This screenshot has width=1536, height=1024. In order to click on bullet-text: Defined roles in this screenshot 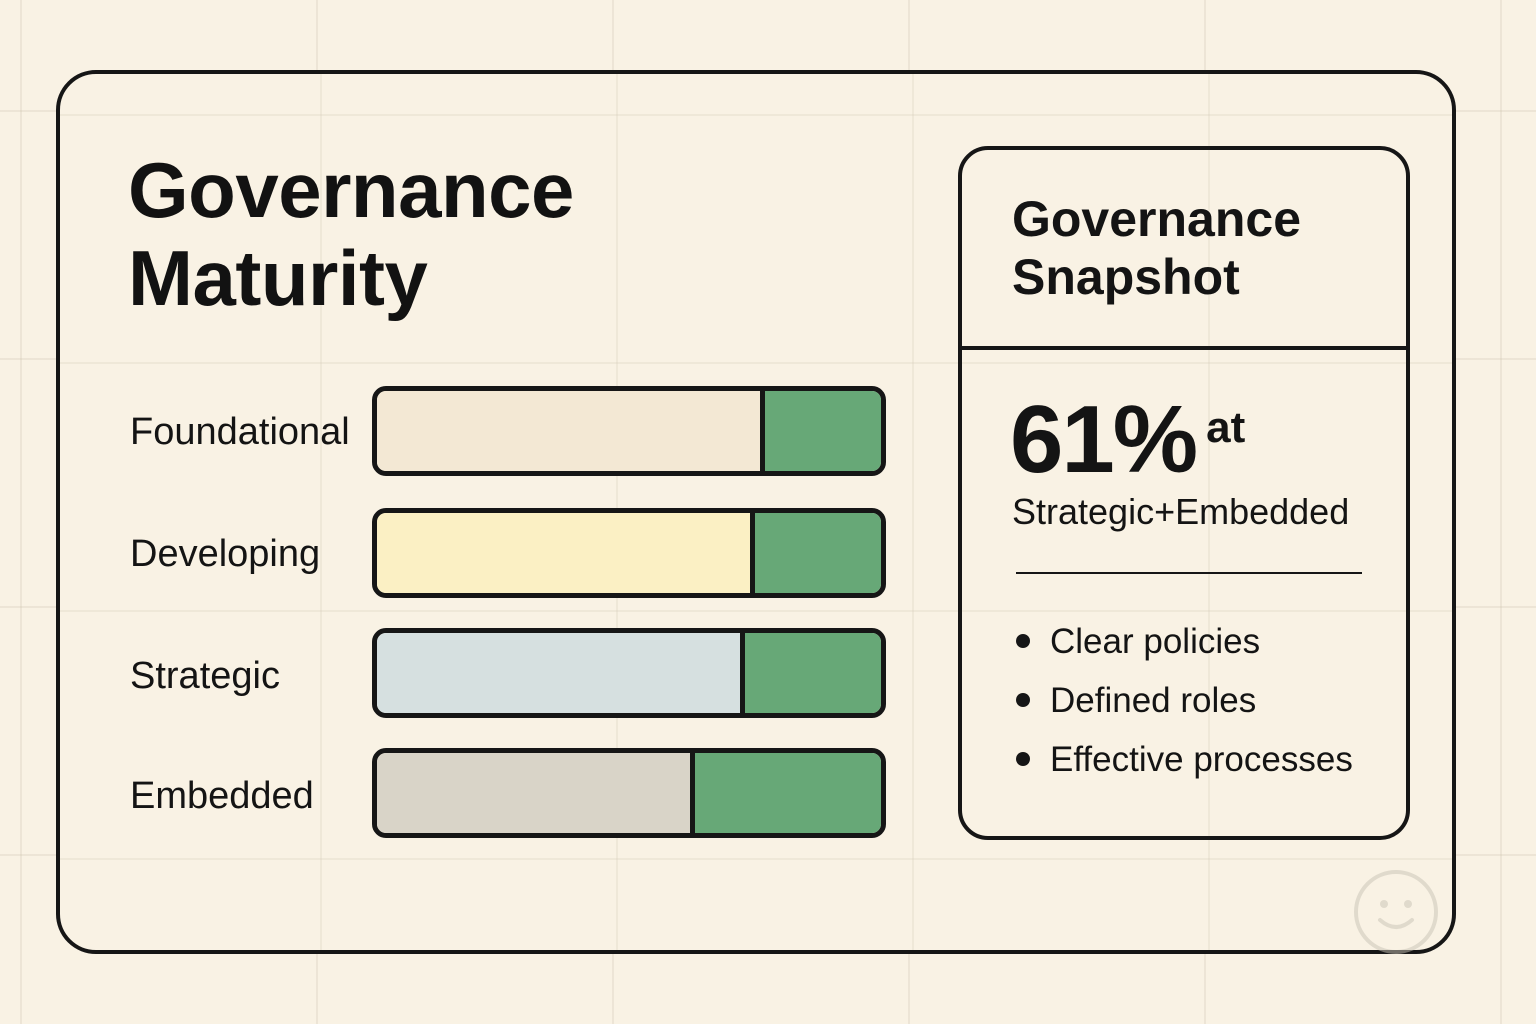, I will do `click(1153, 700)`.